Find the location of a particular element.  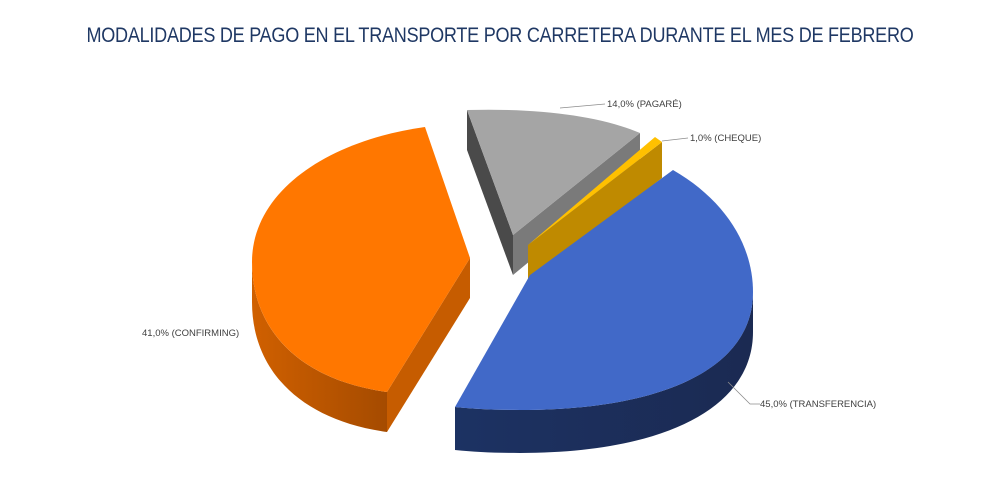

label-pagare: 14,0% (PAGARÉ) is located at coordinates (644, 104).